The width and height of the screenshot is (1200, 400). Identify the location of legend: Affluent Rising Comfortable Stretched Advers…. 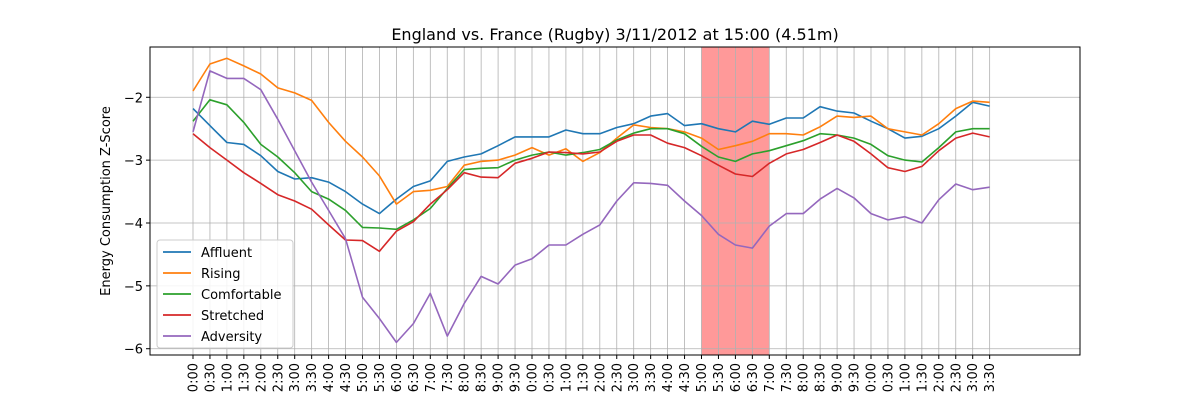
(225, 294).